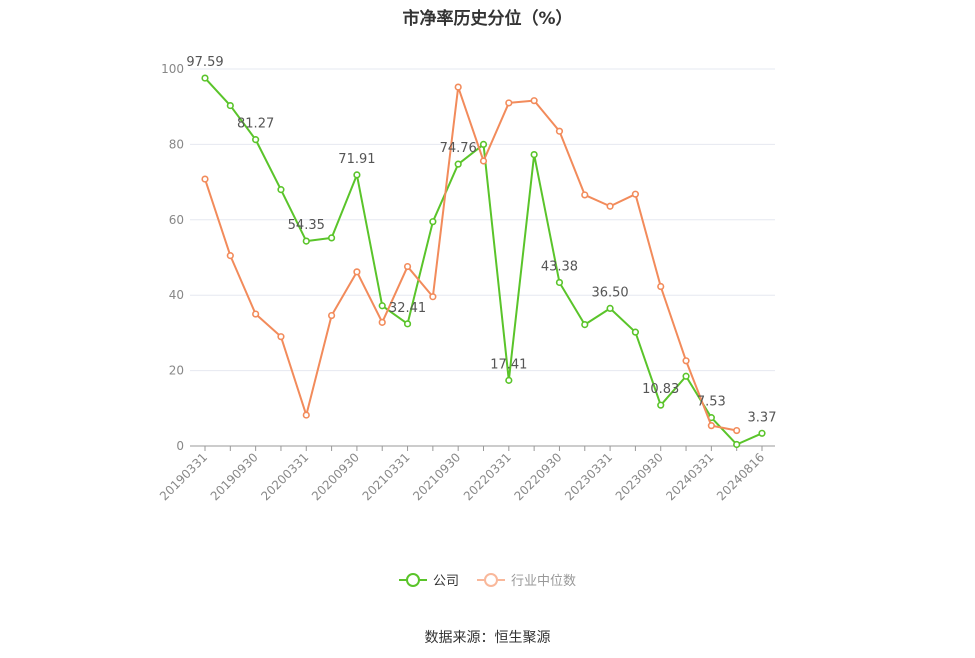  I want to click on x-tick-label: 20220331, so click(487, 476).